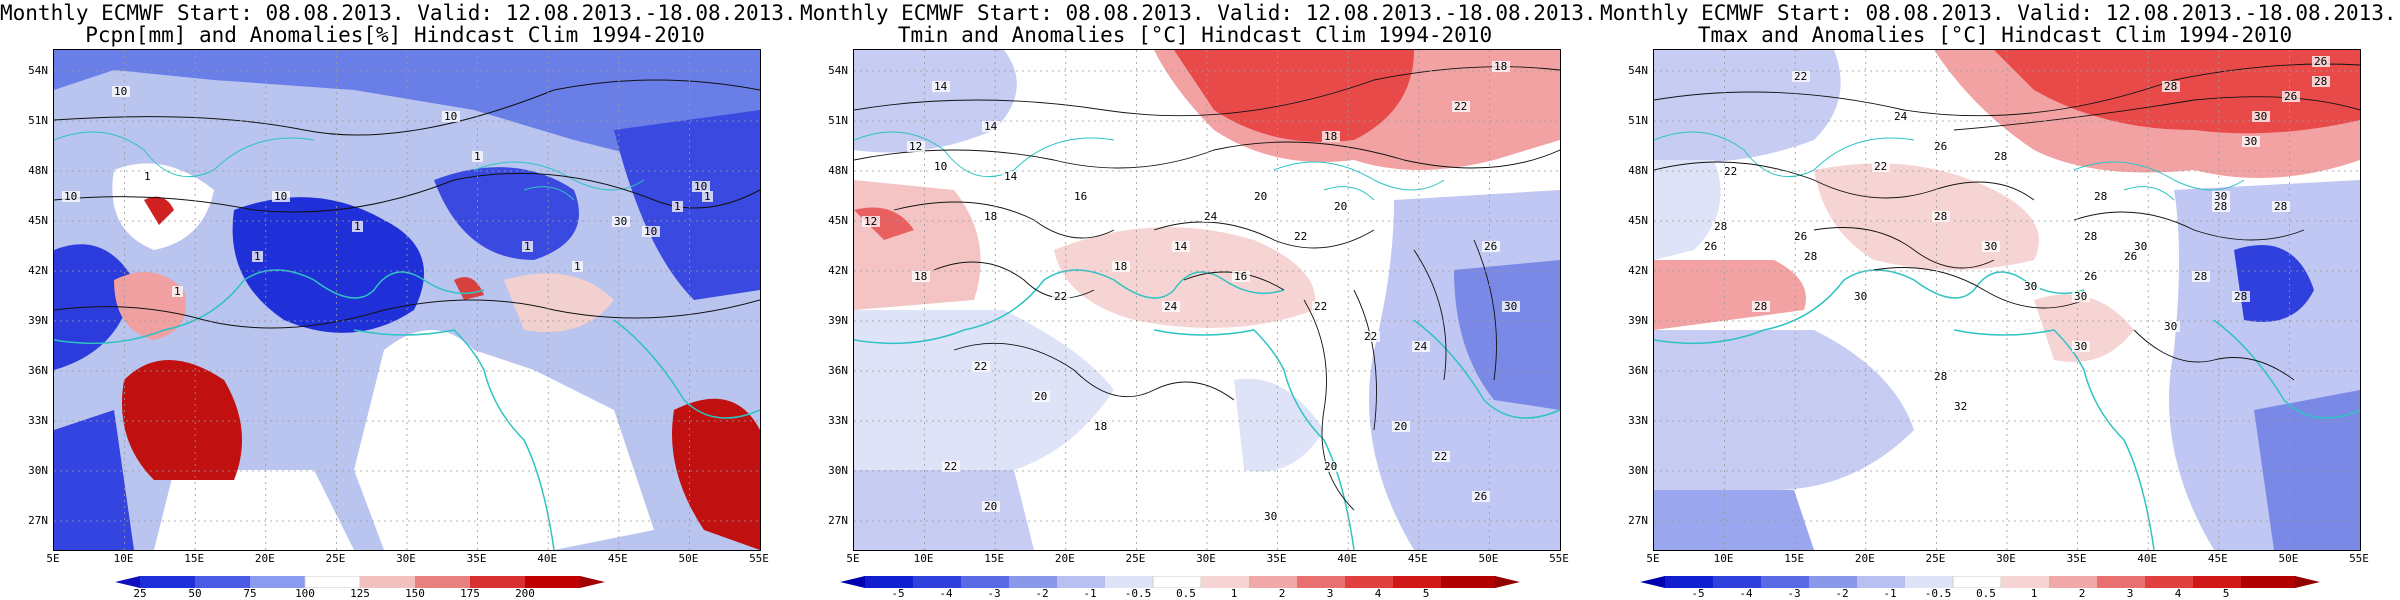 The image size is (2400, 600). I want to click on lon-tick-label: 50E, so click(688, 558).